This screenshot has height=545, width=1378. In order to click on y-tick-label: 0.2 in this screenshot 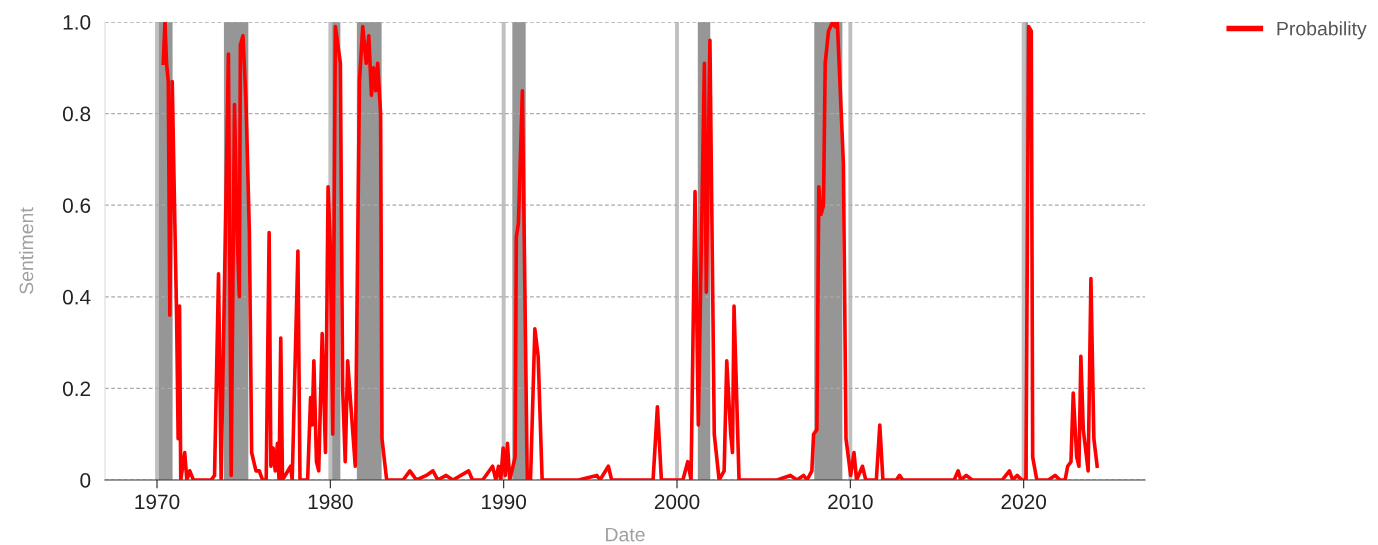, I will do `click(76, 389)`.